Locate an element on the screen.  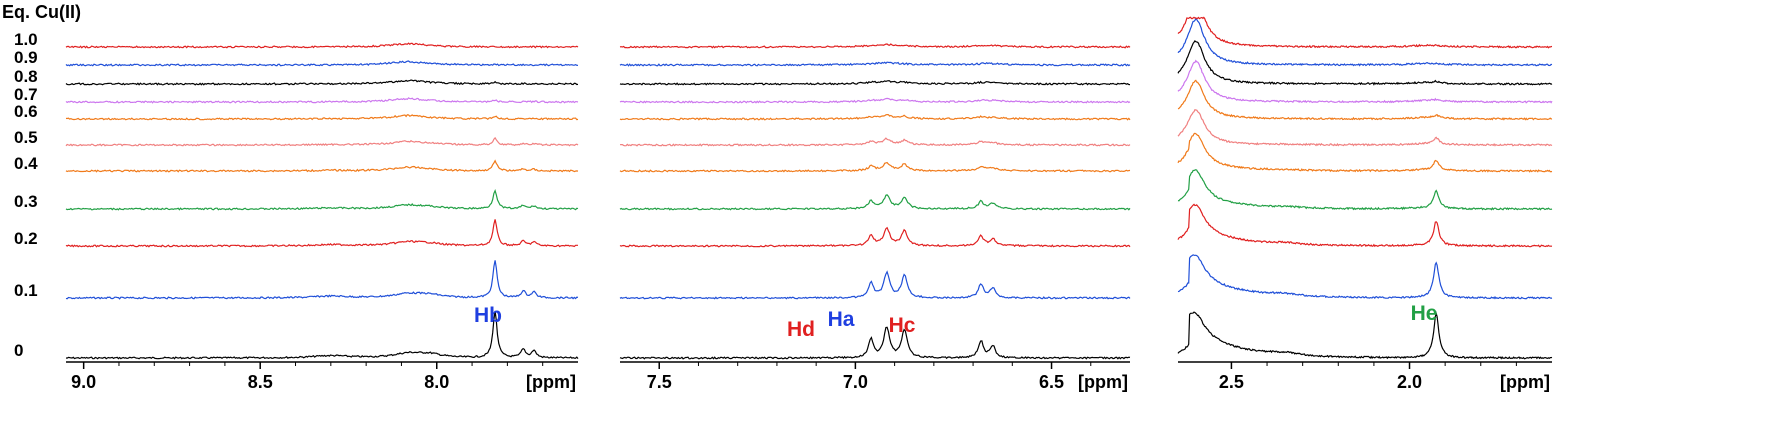
chart-title: Eq. Cu(II) is located at coordinates (41, 12).